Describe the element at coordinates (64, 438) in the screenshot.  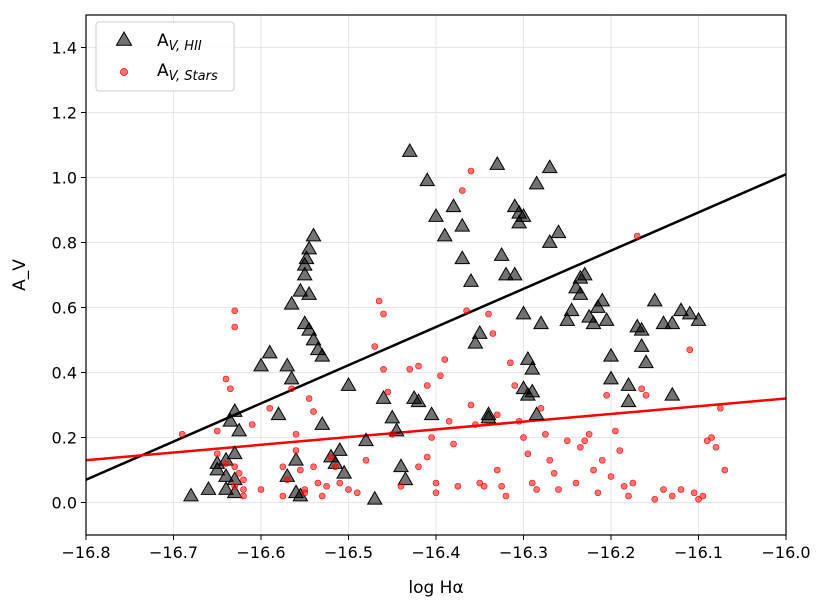
I see `y-tick-label: 0.2` at that location.